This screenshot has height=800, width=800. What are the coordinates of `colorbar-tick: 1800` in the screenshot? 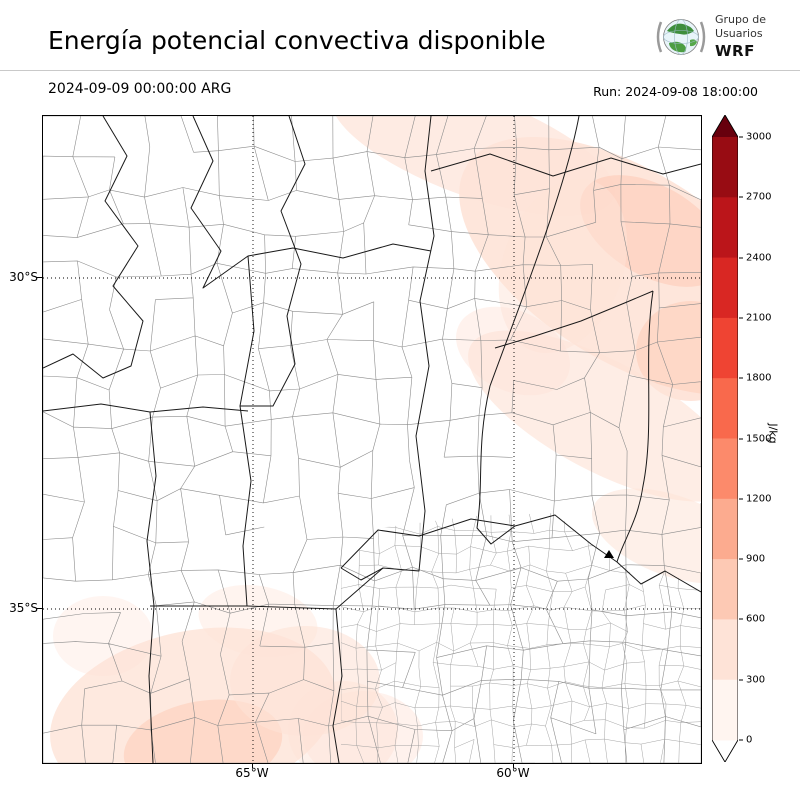 It's located at (755, 378).